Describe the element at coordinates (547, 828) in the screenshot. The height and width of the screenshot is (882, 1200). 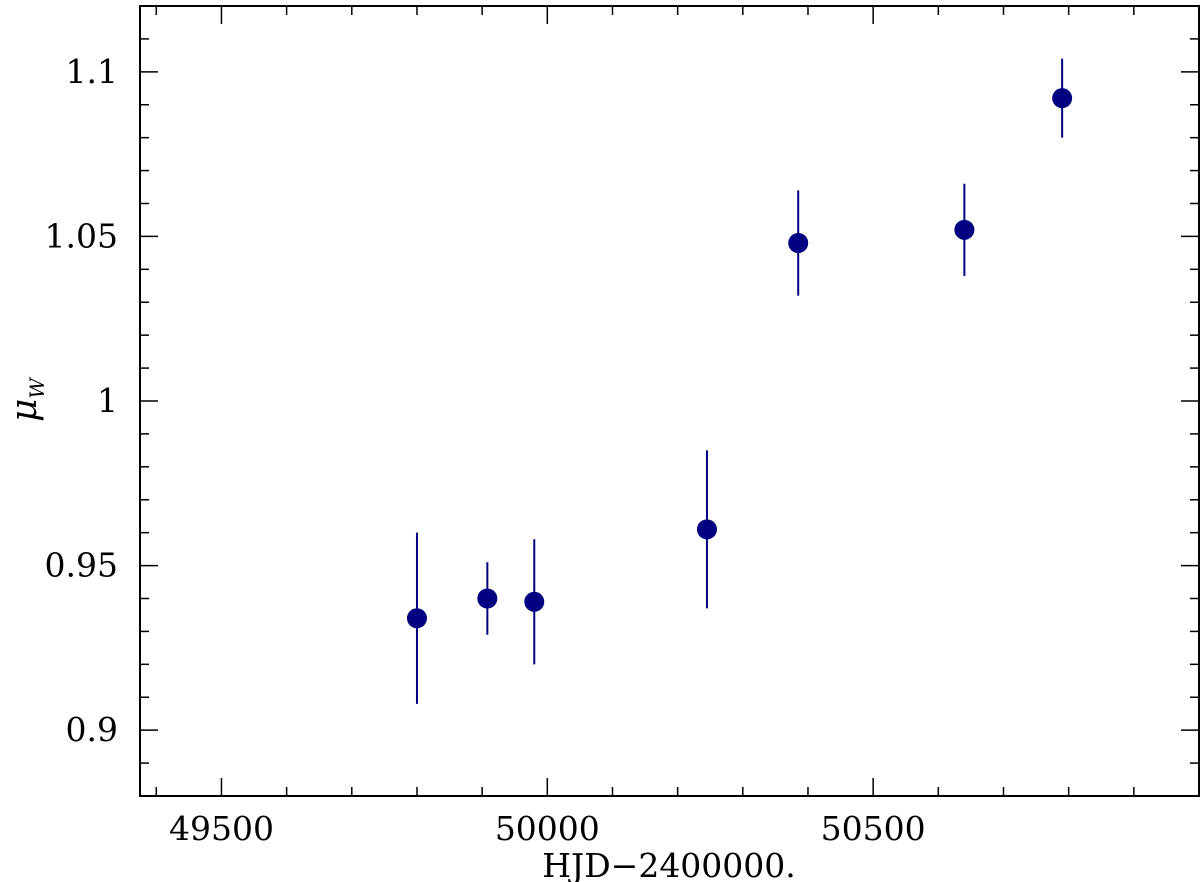
I see `x-tick-label: 50000` at that location.